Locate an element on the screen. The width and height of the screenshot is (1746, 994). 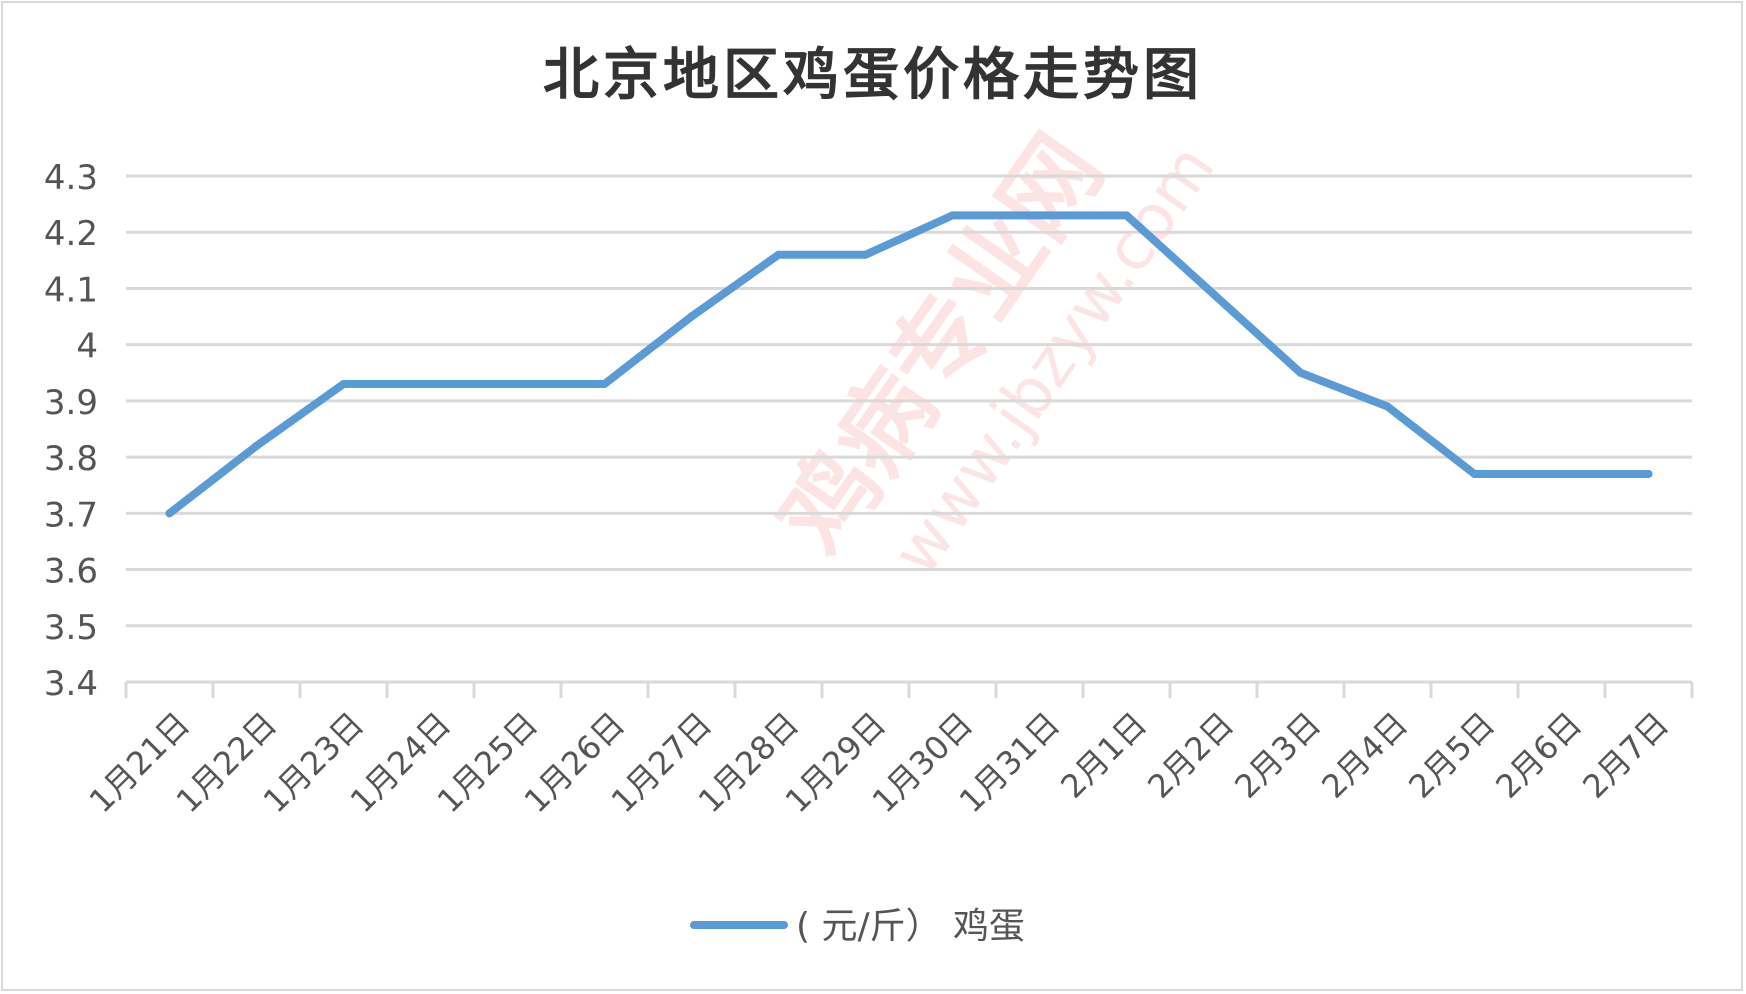
y-tick-label: 4.2 is located at coordinates (71, 234).